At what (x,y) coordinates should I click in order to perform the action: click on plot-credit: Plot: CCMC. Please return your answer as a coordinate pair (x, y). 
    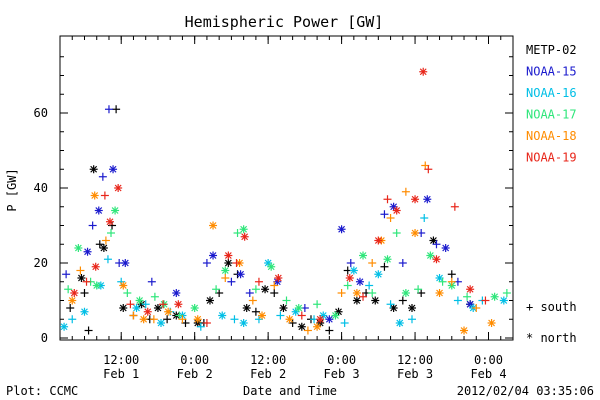
    Looking at the image, I should click on (42, 391).